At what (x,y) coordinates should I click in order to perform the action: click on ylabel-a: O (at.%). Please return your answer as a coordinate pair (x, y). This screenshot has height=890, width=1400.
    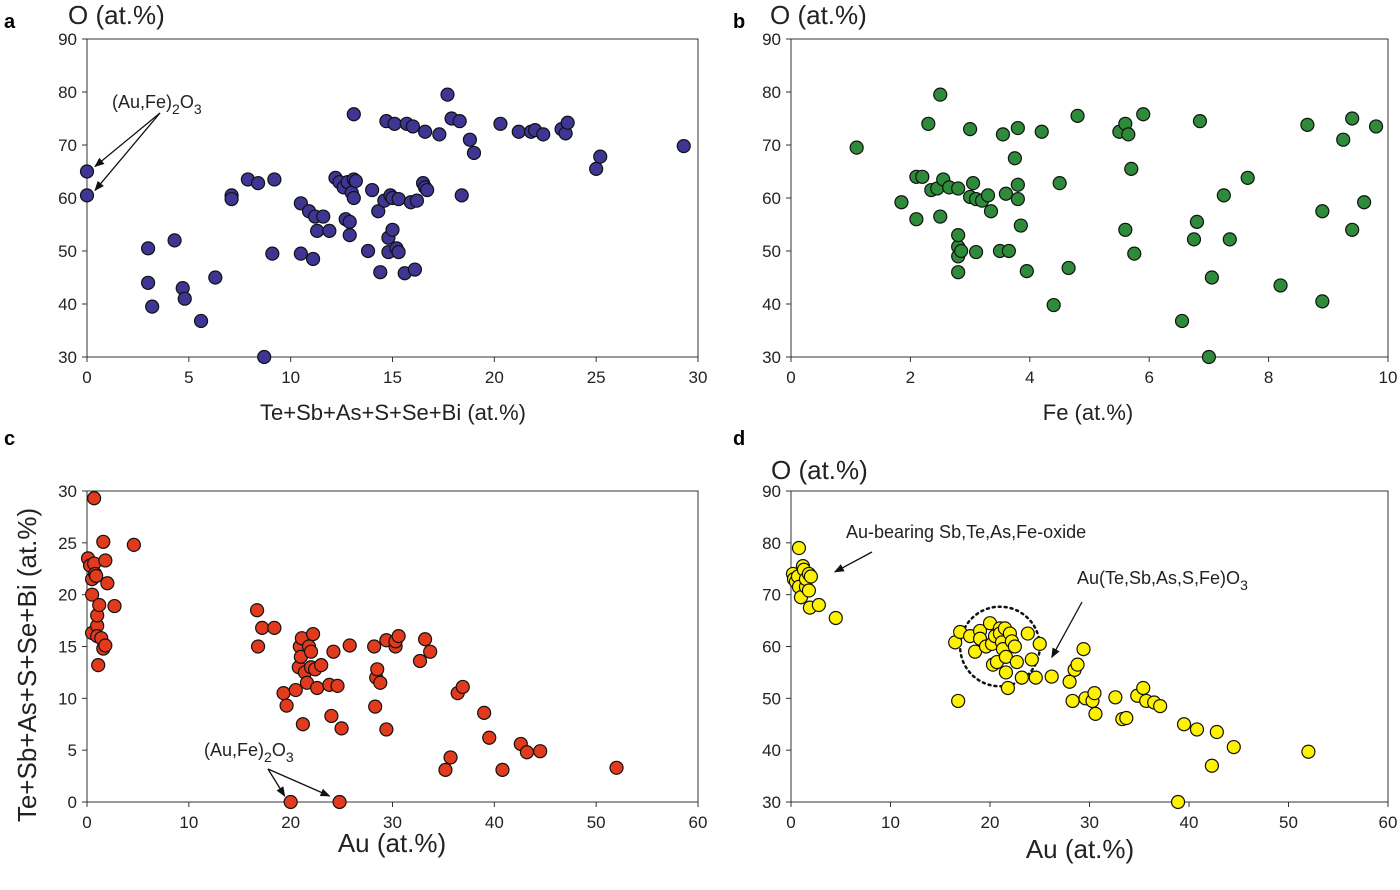
    Looking at the image, I should click on (116, 15).